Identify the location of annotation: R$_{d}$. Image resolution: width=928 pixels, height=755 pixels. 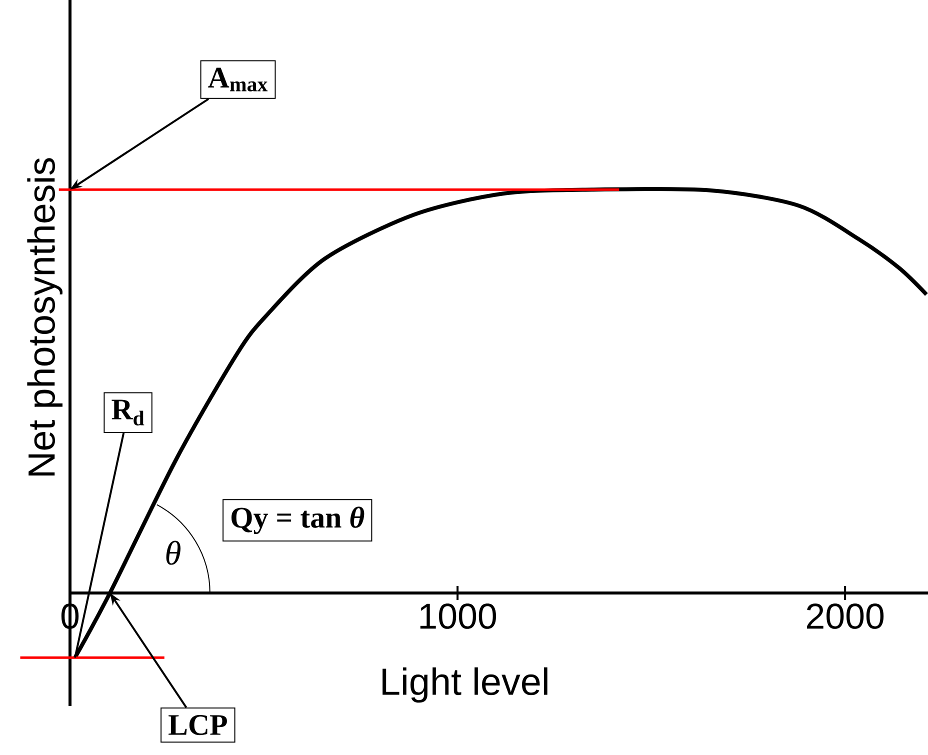
(128, 413).